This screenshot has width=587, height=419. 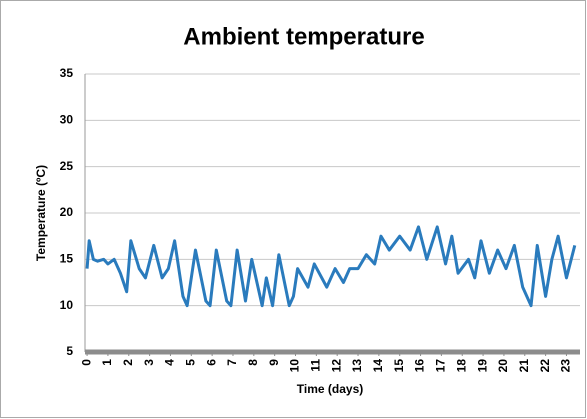 What do you see at coordinates (67, 259) in the screenshot?
I see `y-tick-label: 15` at bounding box center [67, 259].